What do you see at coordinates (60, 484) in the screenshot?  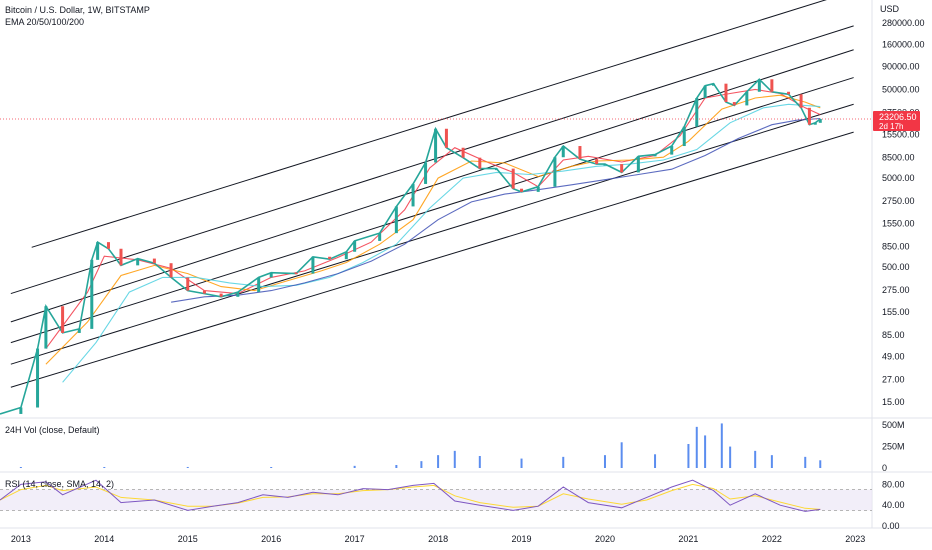 I see `rsi-legend: RSI (14, close, SMA, 14, 2)` at bounding box center [60, 484].